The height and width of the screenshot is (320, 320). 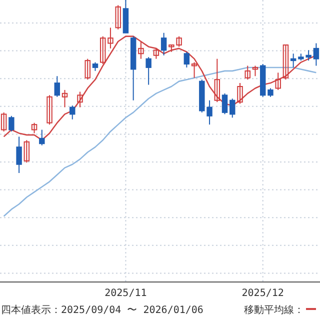 I want to click on text: 移動平均線：, so click(x=274, y=310).